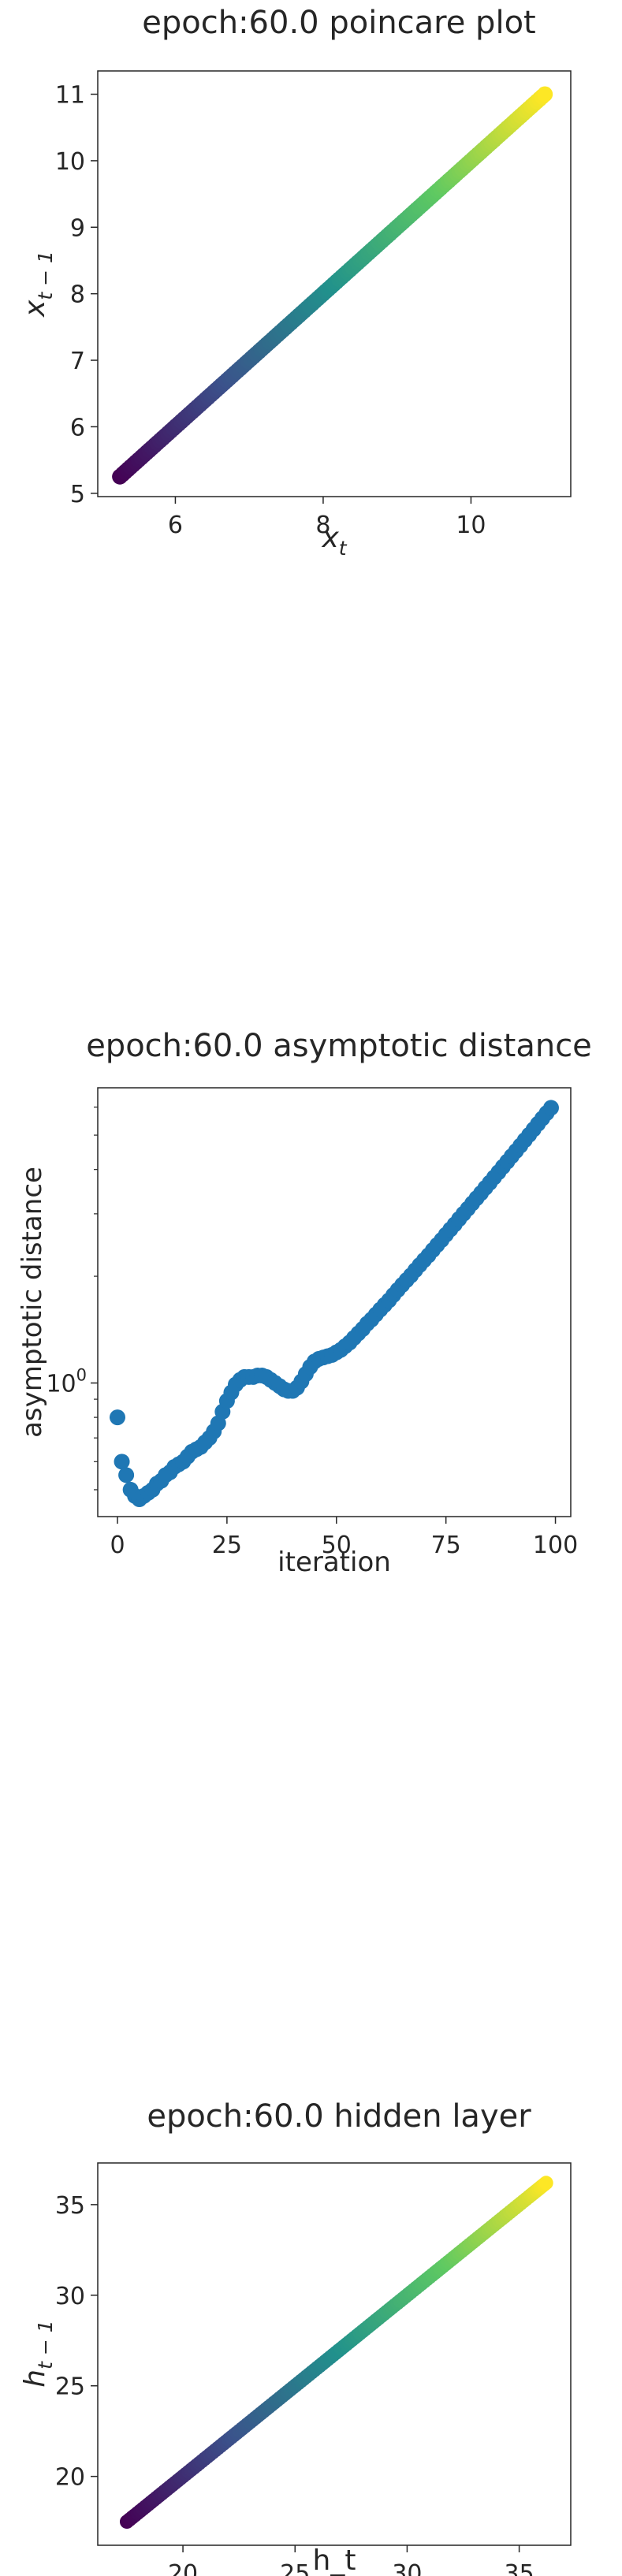  I want to click on y-tick-label: 5, so click(77, 494).